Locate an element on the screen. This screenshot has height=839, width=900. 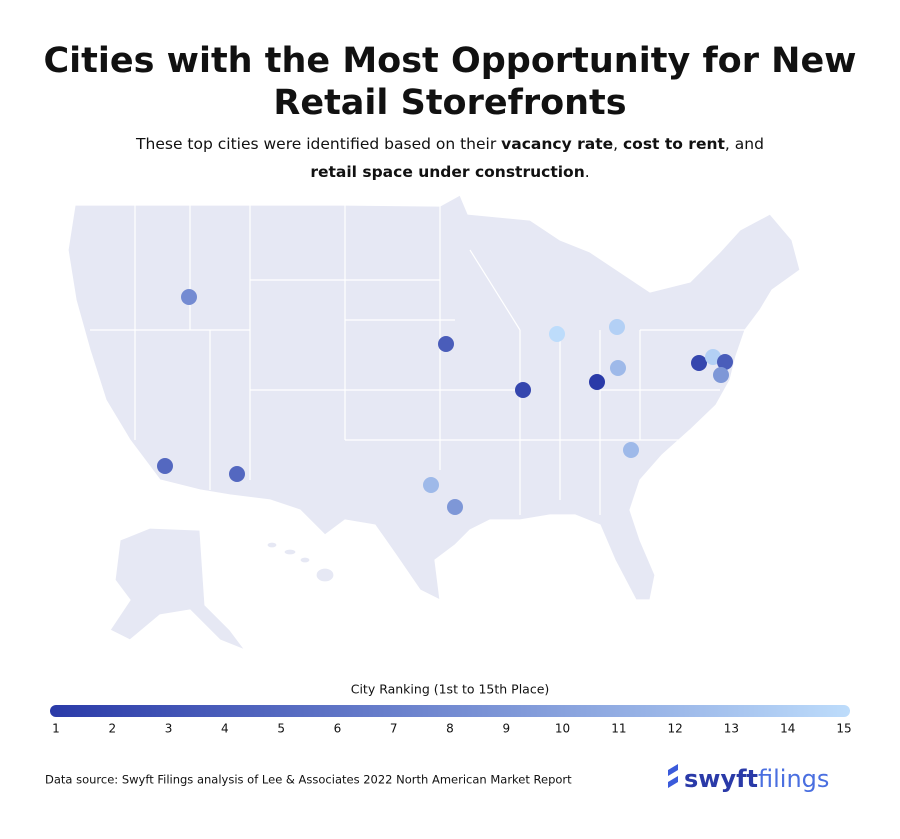
legend-tick-label: 5 is located at coordinates (281, 729).